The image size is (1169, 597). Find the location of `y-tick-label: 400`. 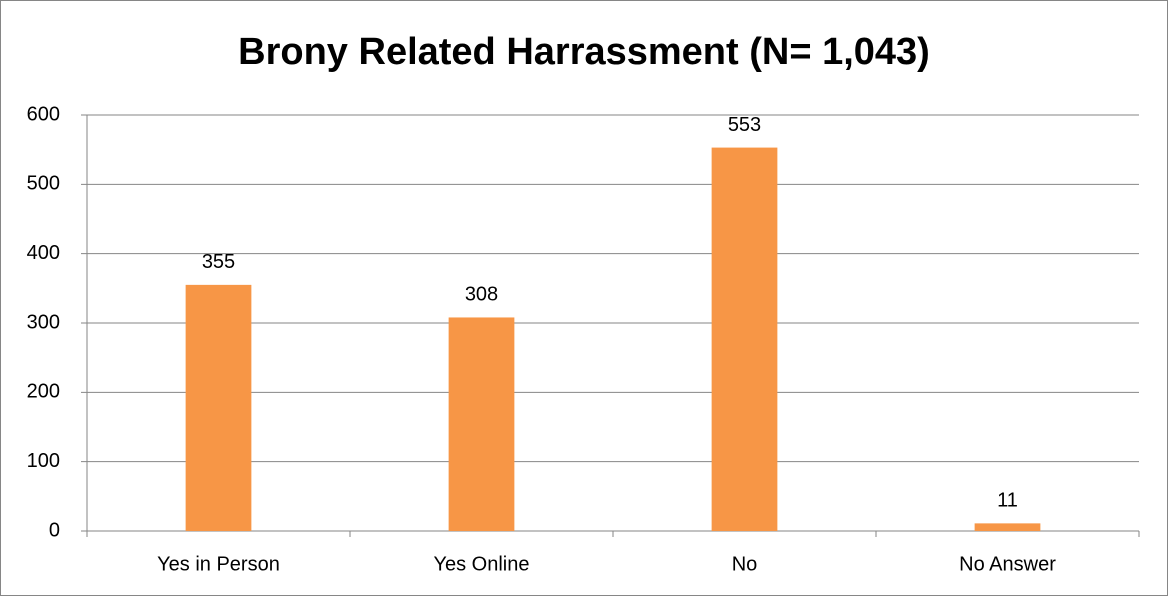

y-tick-label: 400 is located at coordinates (43, 253).